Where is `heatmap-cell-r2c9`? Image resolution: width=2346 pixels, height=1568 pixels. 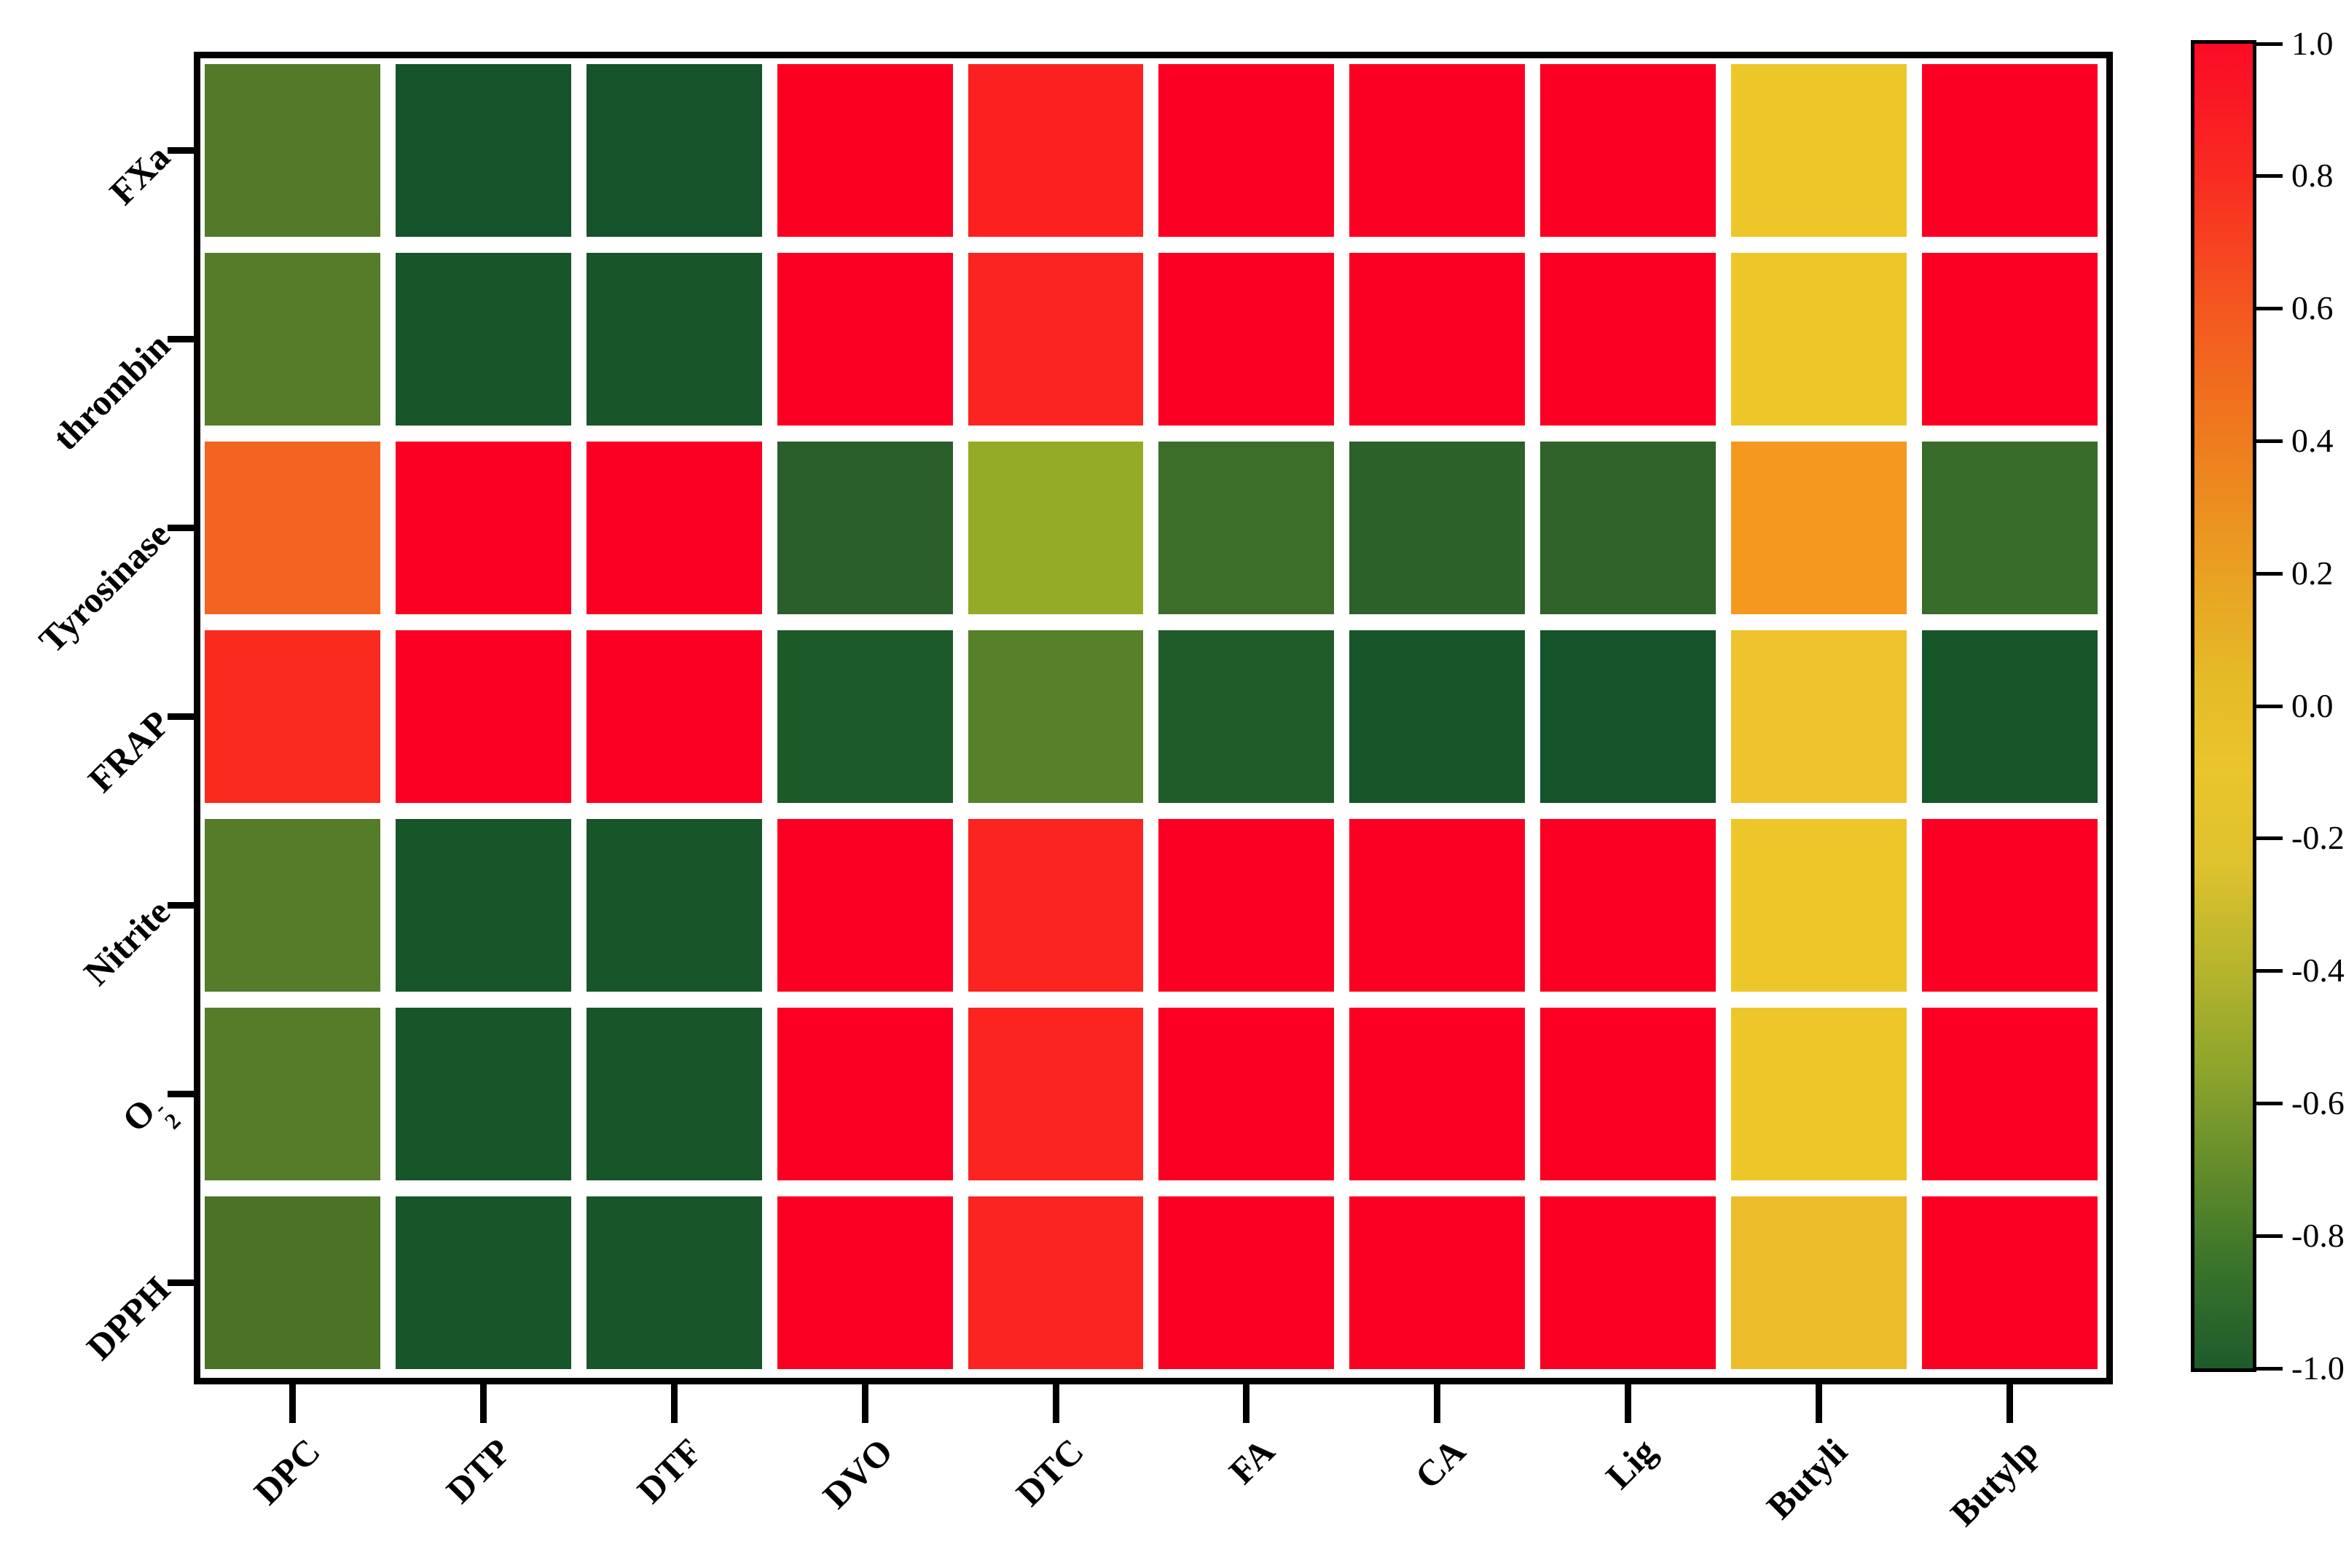 heatmap-cell-r2c9 is located at coordinates (2010, 528).